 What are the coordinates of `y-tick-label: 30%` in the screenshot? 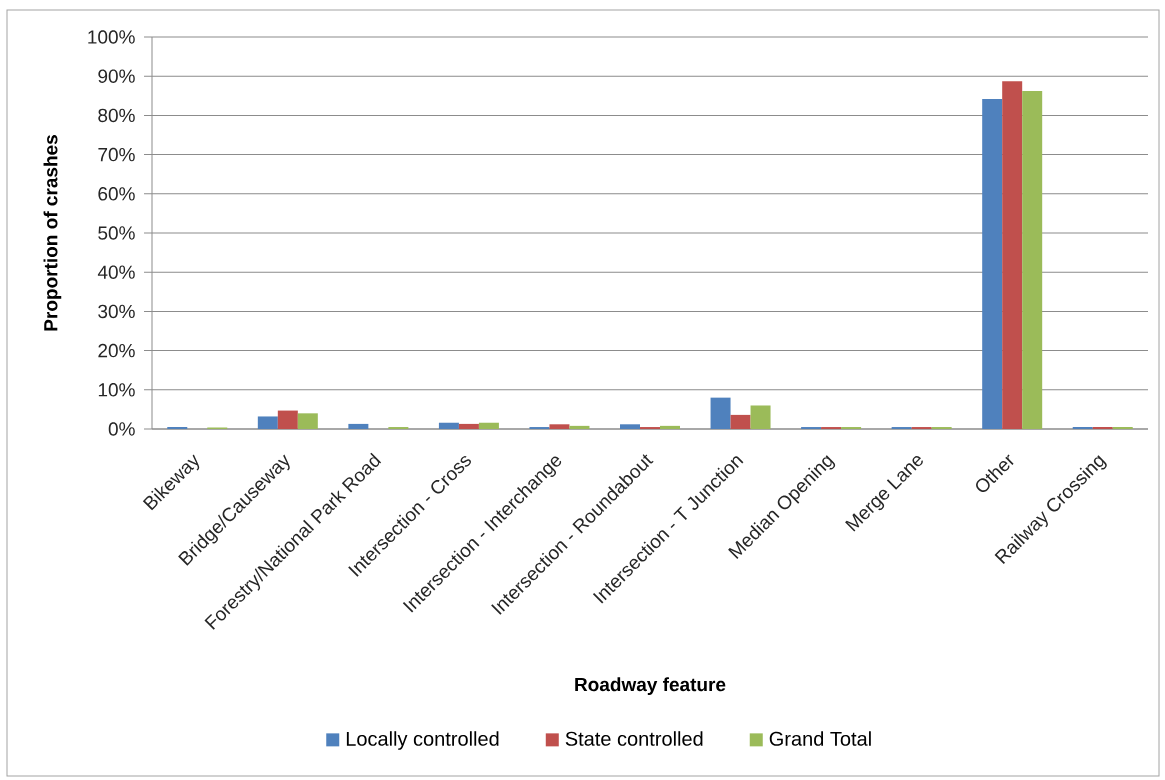 It's located at (116, 311).